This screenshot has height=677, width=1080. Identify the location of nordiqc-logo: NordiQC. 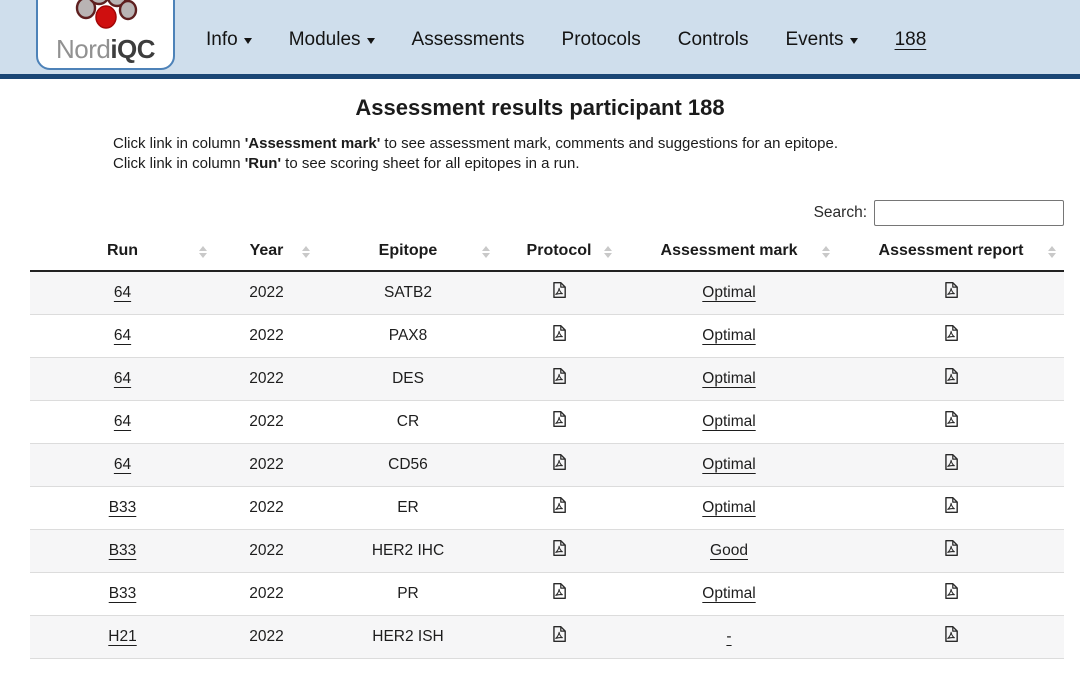
(105, 35).